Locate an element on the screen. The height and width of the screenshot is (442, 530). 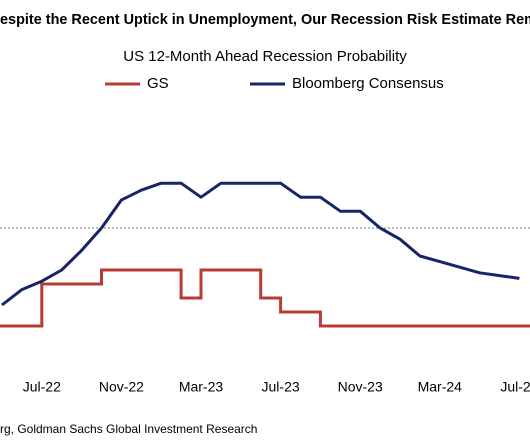
legend-label: GS is located at coordinates (158, 83).